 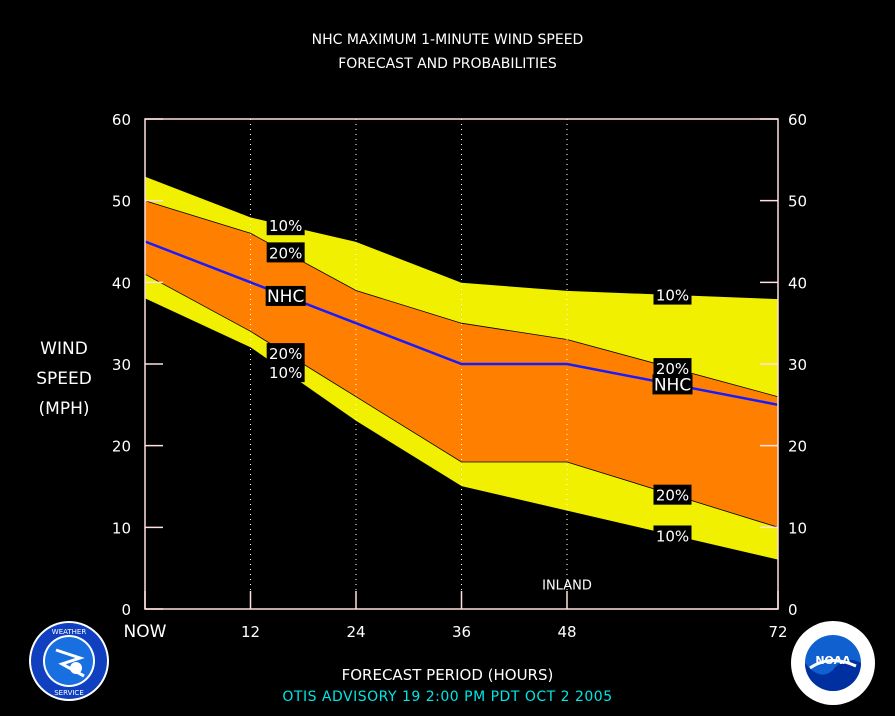 I want to click on svg-text: NOAA, so click(x=833, y=660).